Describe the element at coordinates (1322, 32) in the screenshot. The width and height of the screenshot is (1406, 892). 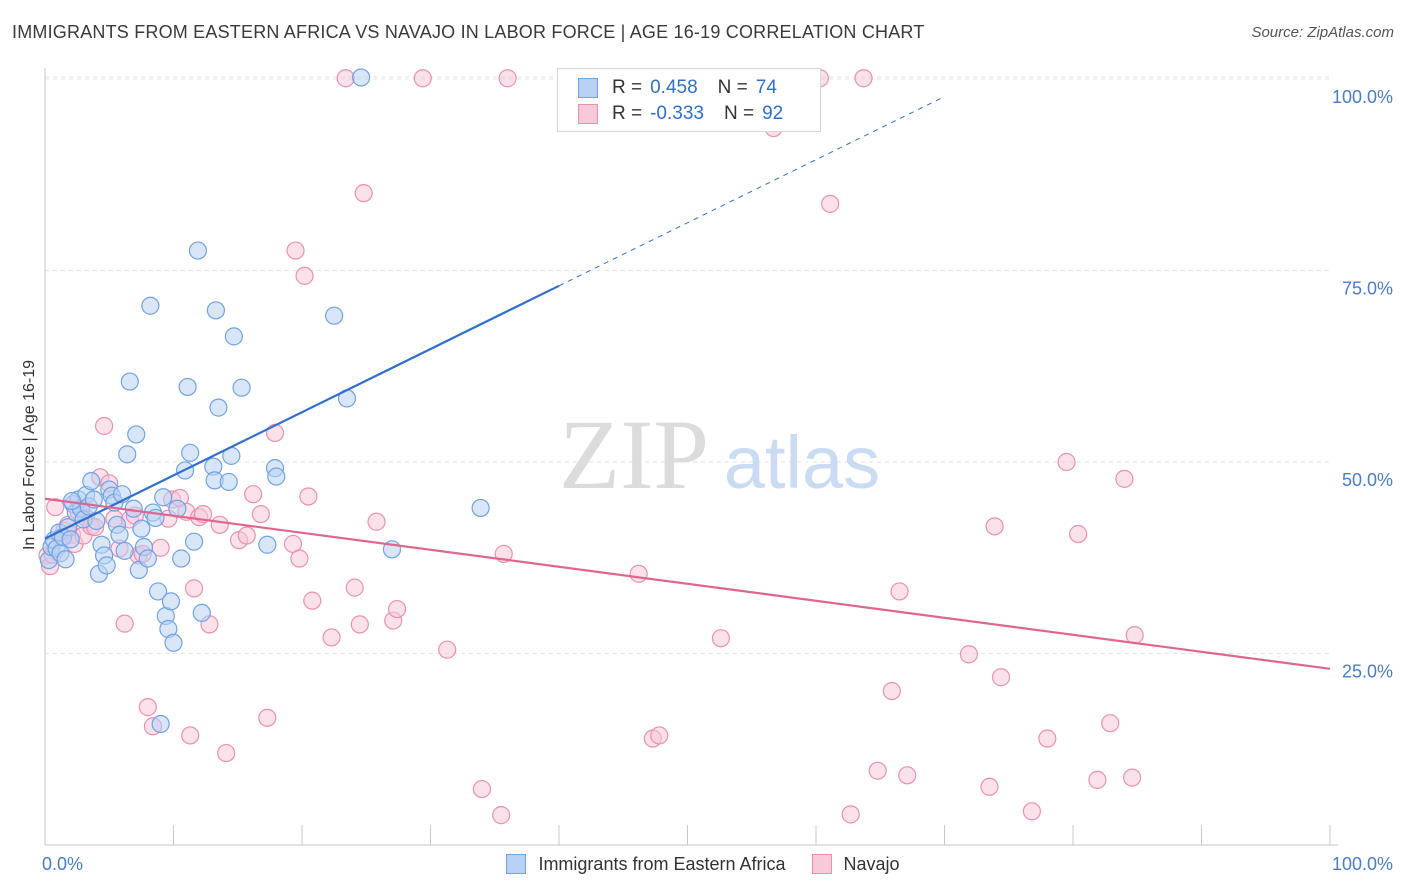
I see `source-label: Source: ZipAtlas.com` at that location.